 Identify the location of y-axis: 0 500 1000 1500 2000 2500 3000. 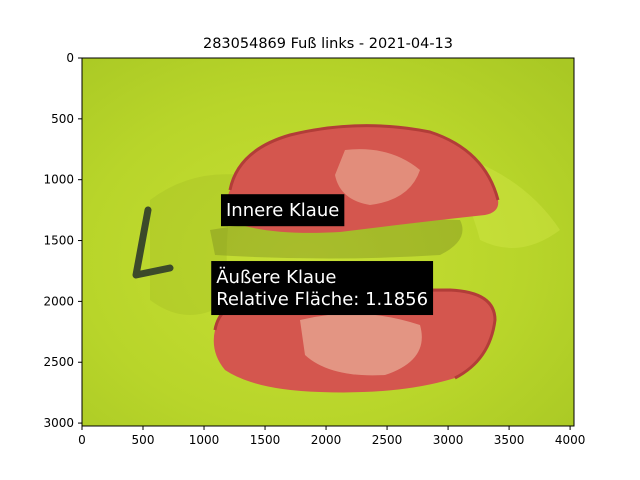
(62, 240).